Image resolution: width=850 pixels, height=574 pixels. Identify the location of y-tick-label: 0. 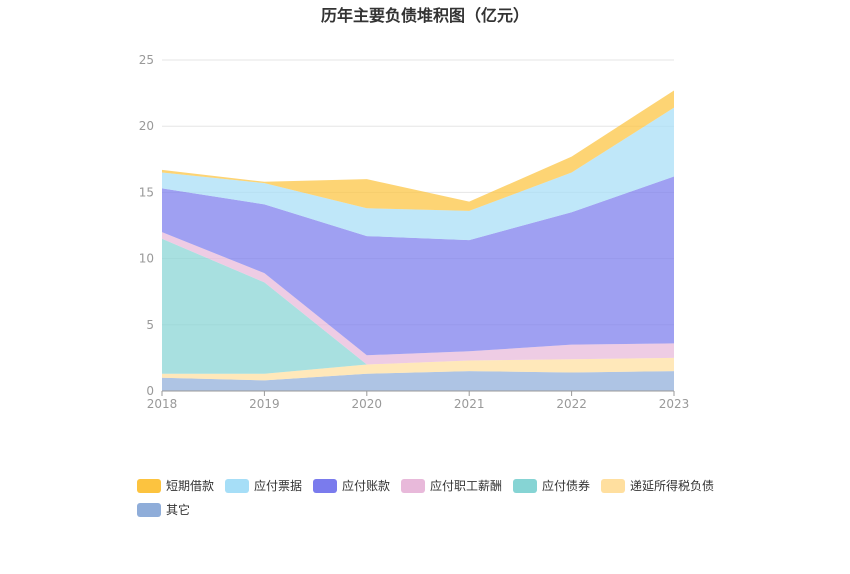
(150, 391).